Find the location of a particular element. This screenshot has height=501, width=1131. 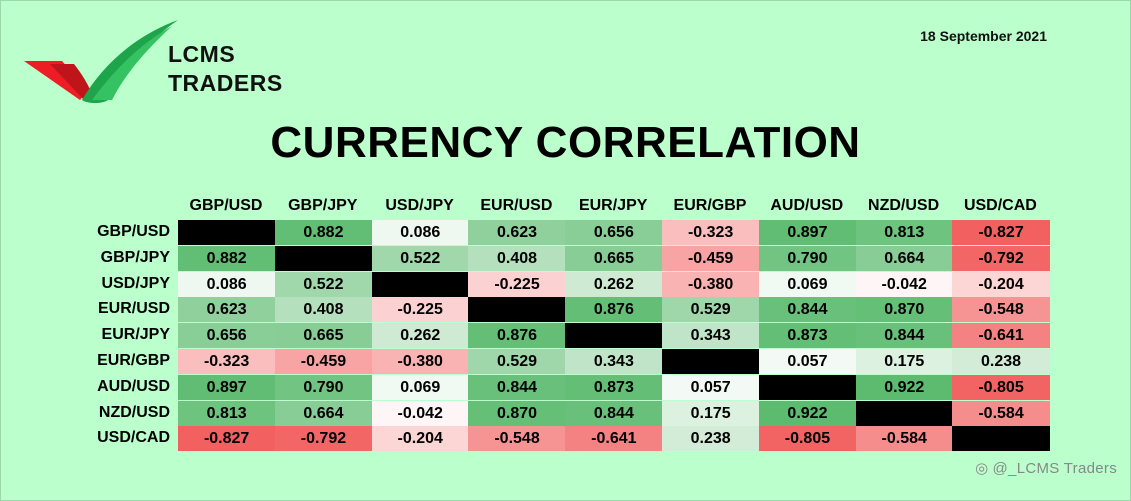

column-header: EUR/JPY is located at coordinates (613, 205).